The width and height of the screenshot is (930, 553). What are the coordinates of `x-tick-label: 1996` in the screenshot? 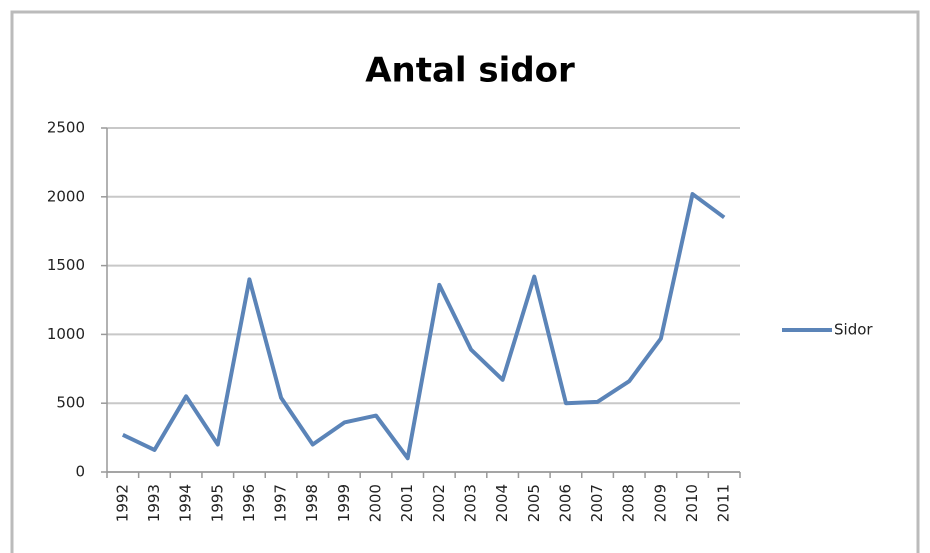 It's located at (249, 503).